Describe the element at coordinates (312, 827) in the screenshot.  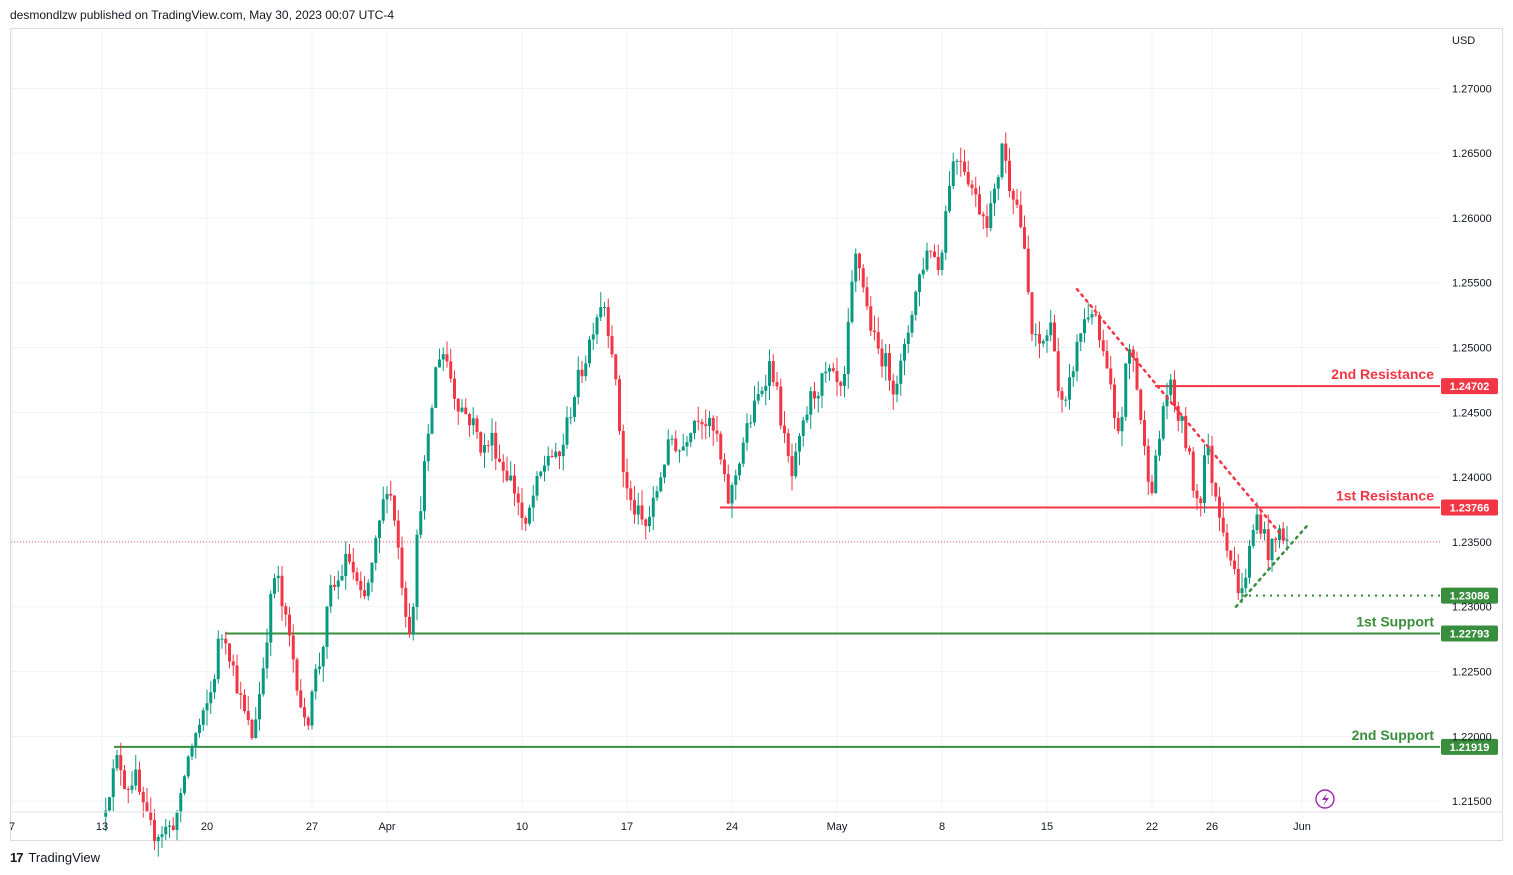
I see `x-tick-label: 27` at that location.